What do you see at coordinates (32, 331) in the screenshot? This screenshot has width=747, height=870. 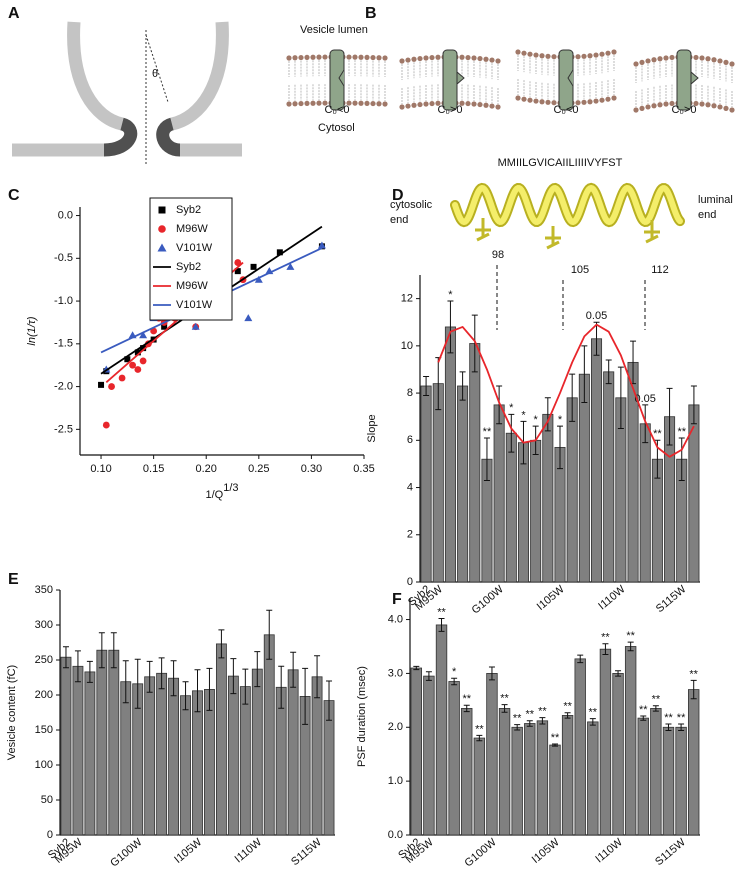 I see `y-axis-label: ln(1/τ)` at bounding box center [32, 331].